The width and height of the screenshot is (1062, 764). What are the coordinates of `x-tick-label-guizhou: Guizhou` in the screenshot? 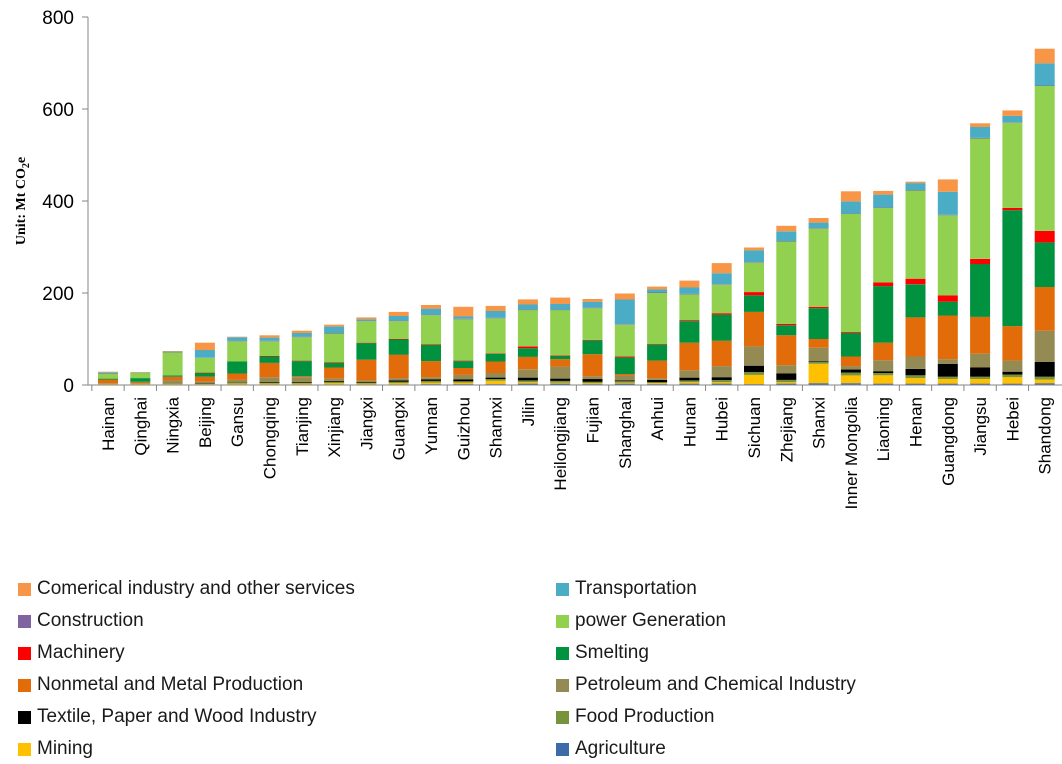 It's located at (463, 428).